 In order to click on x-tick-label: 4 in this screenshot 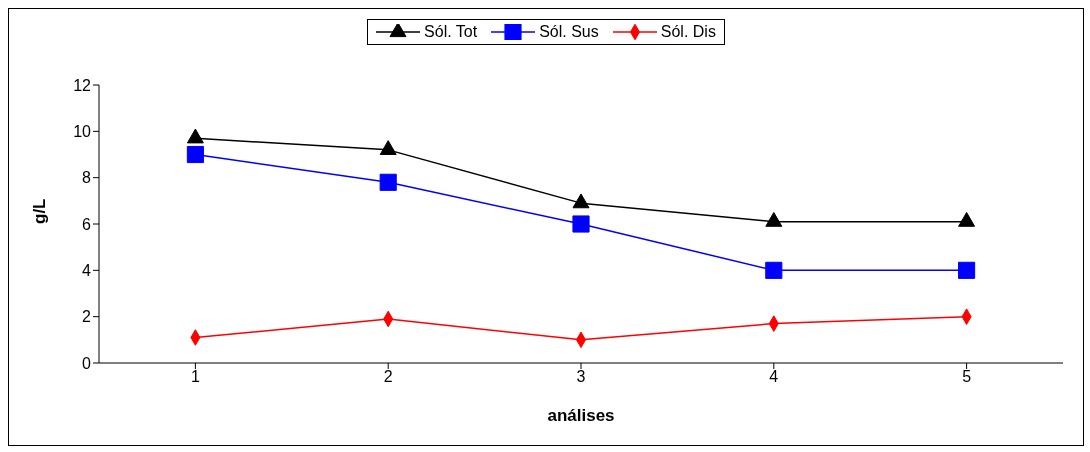, I will do `click(774, 377)`.